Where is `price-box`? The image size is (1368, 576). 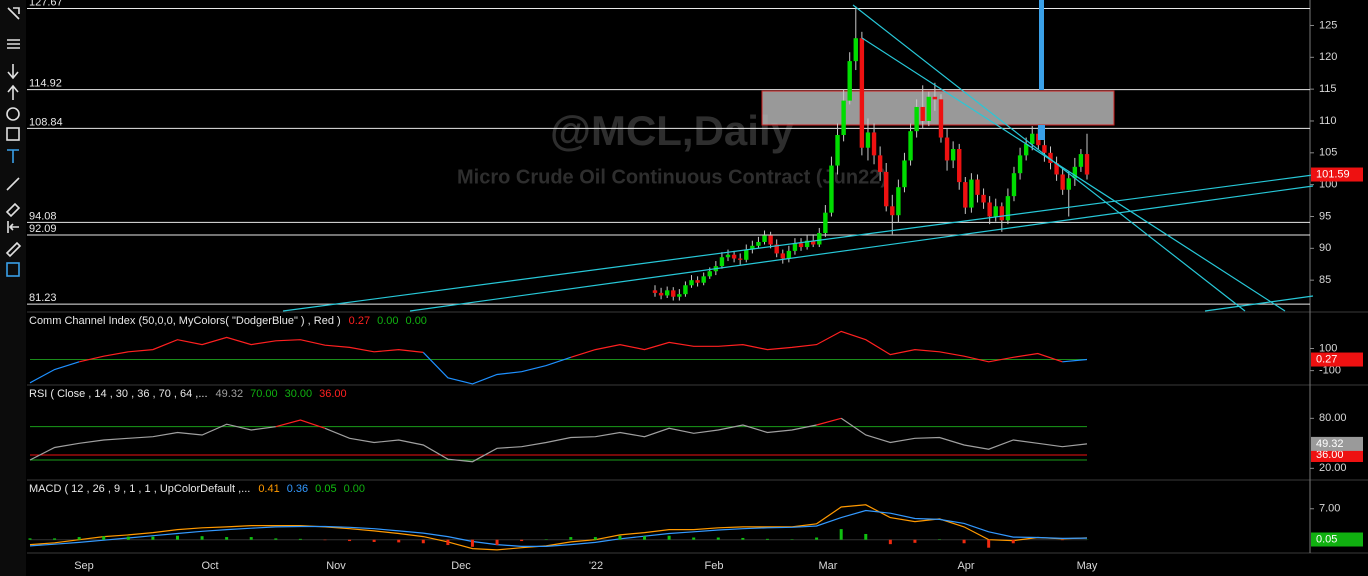 price-box is located at coordinates (1337, 539).